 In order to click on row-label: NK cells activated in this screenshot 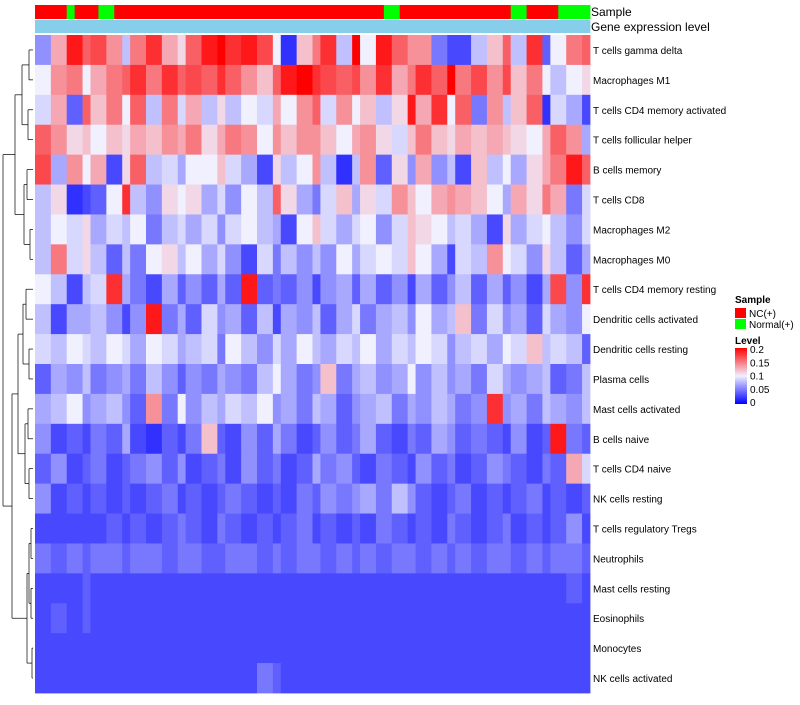, I will do `click(632, 679)`.